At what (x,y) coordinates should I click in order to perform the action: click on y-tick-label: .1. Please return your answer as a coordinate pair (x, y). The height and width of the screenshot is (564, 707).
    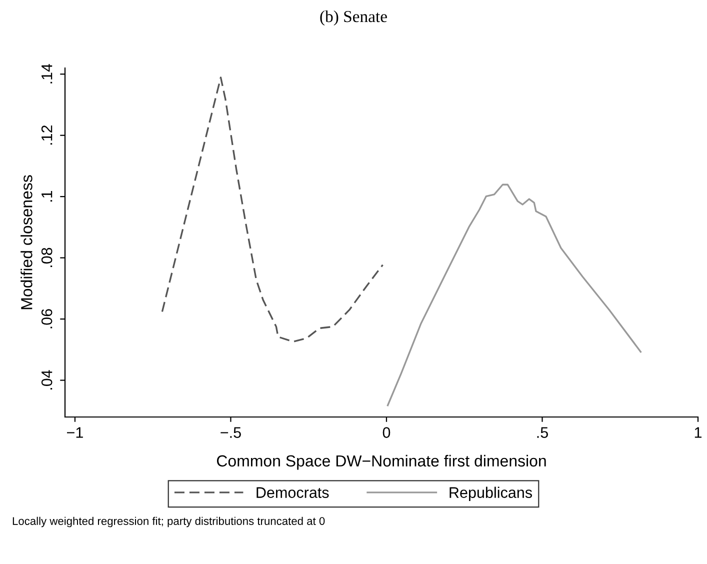
    Looking at the image, I should click on (47, 196).